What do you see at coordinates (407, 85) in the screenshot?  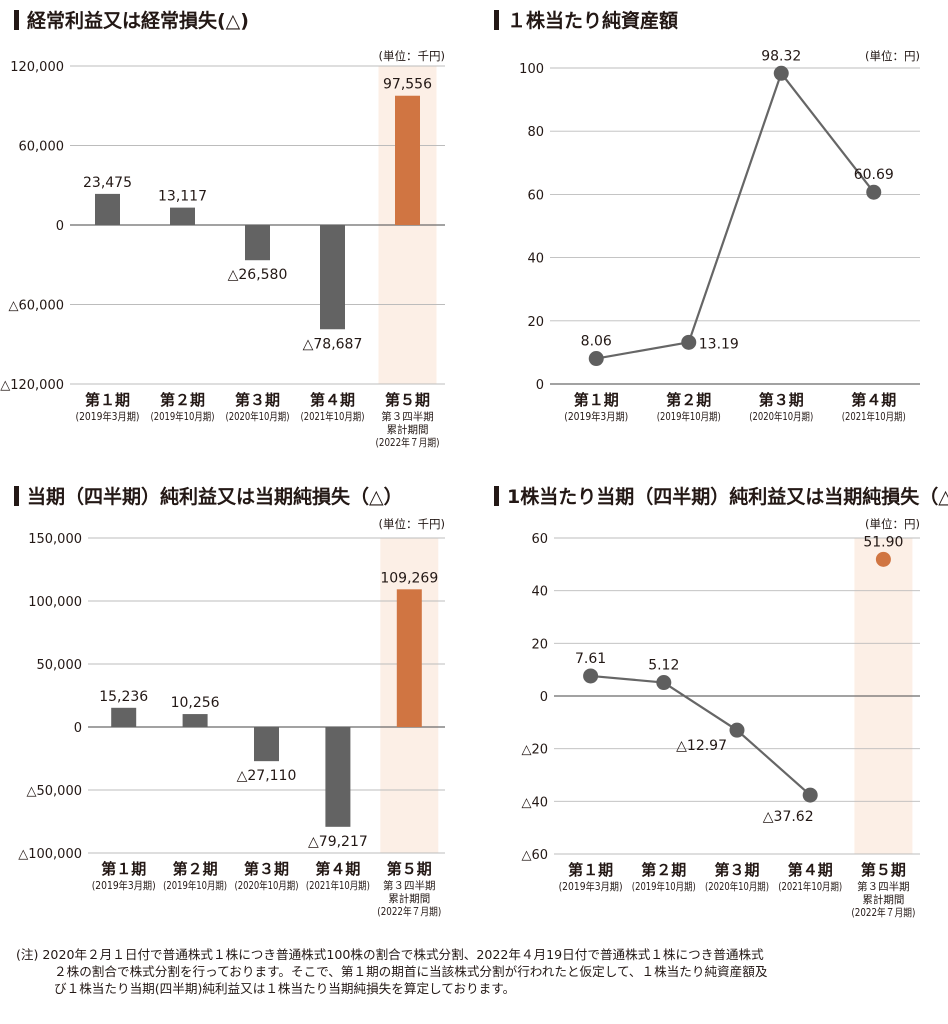 I see `data-label: 97,556` at bounding box center [407, 85].